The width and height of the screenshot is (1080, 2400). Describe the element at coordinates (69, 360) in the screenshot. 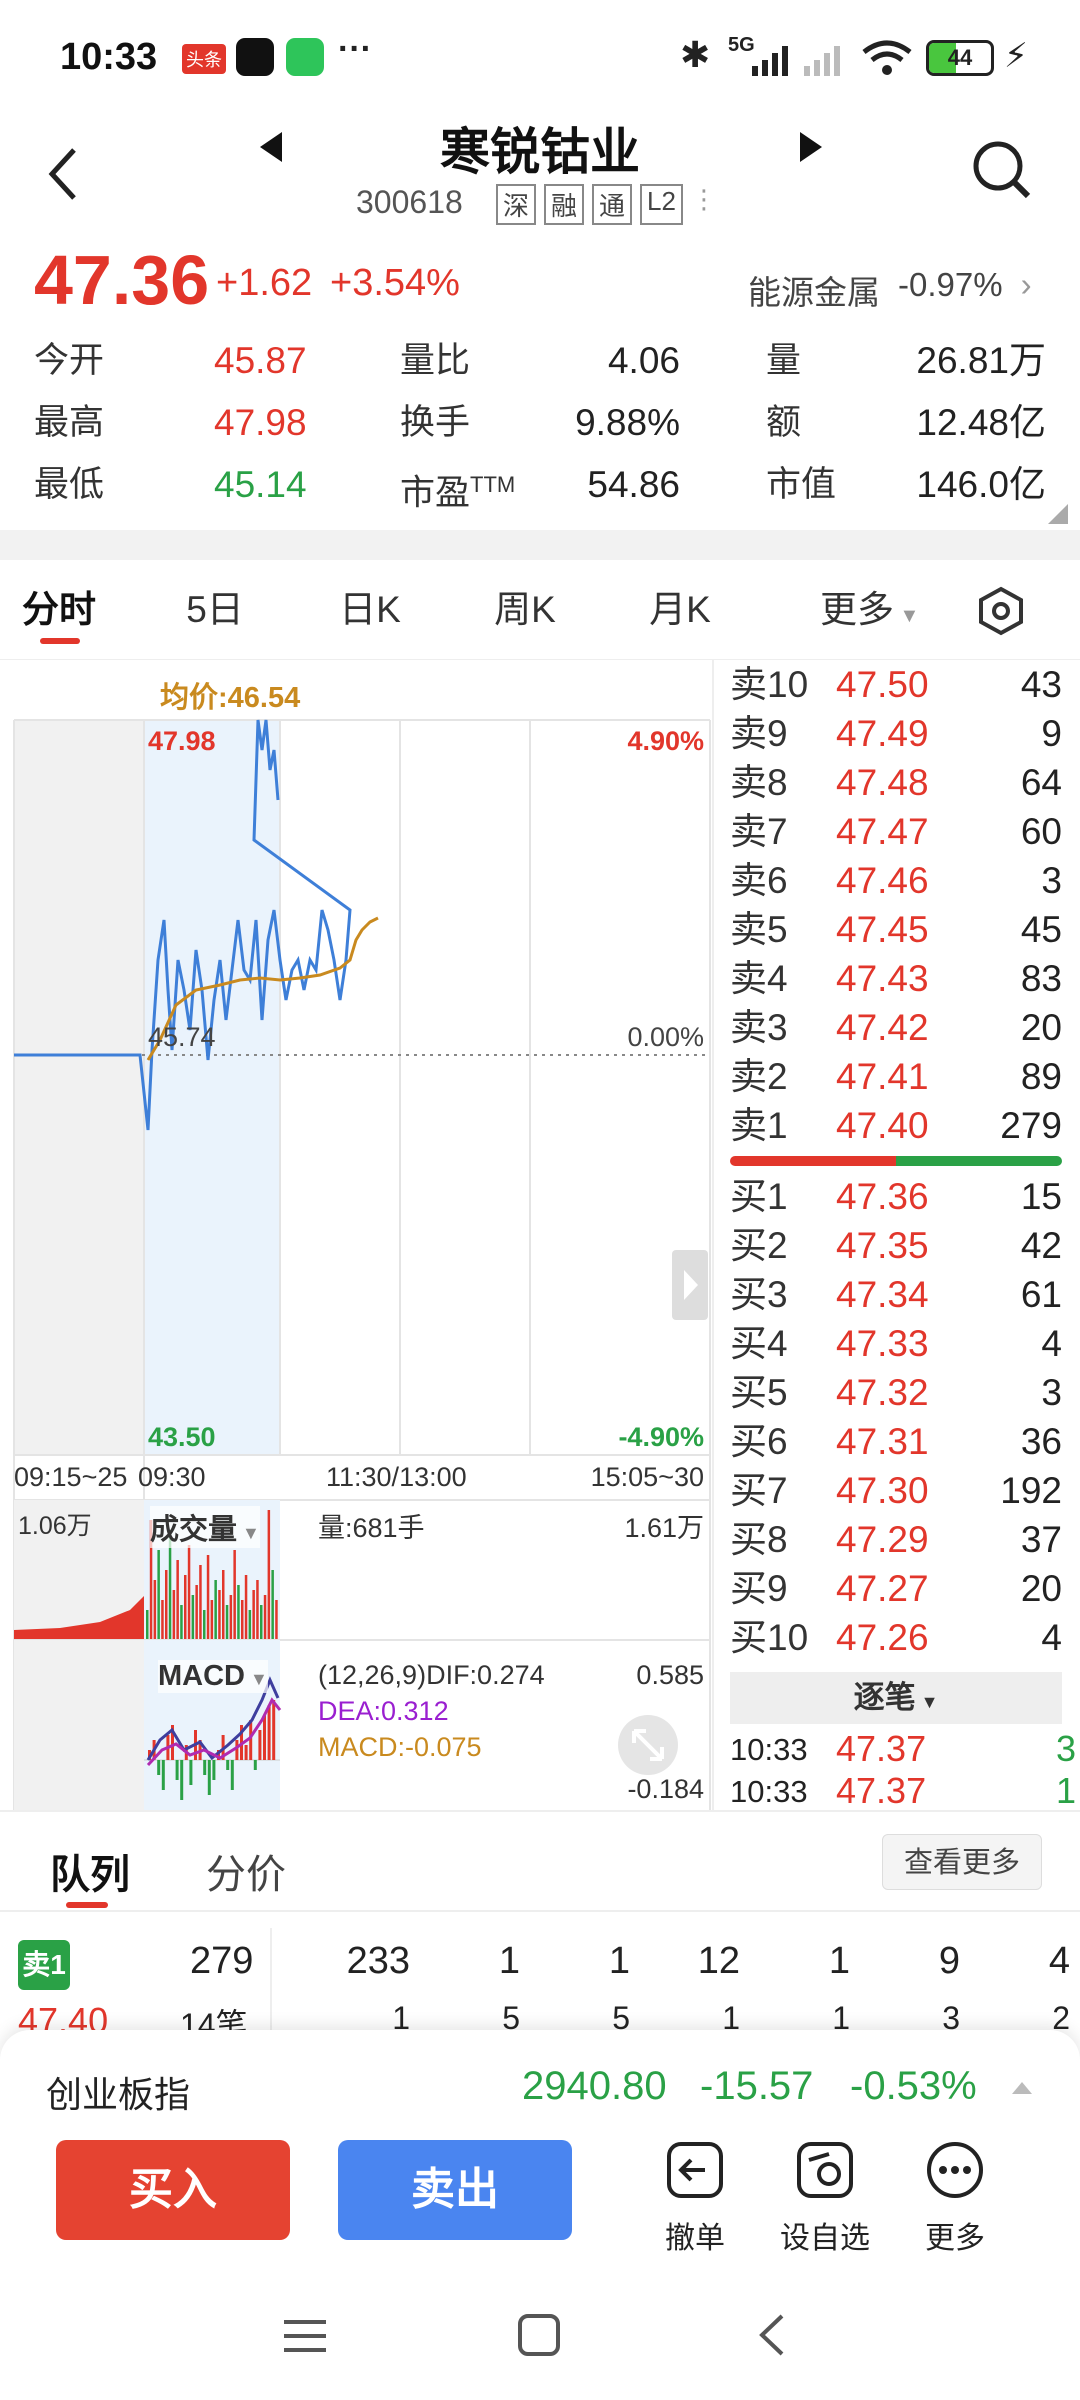

I see `stat-open-label: 今开` at that location.